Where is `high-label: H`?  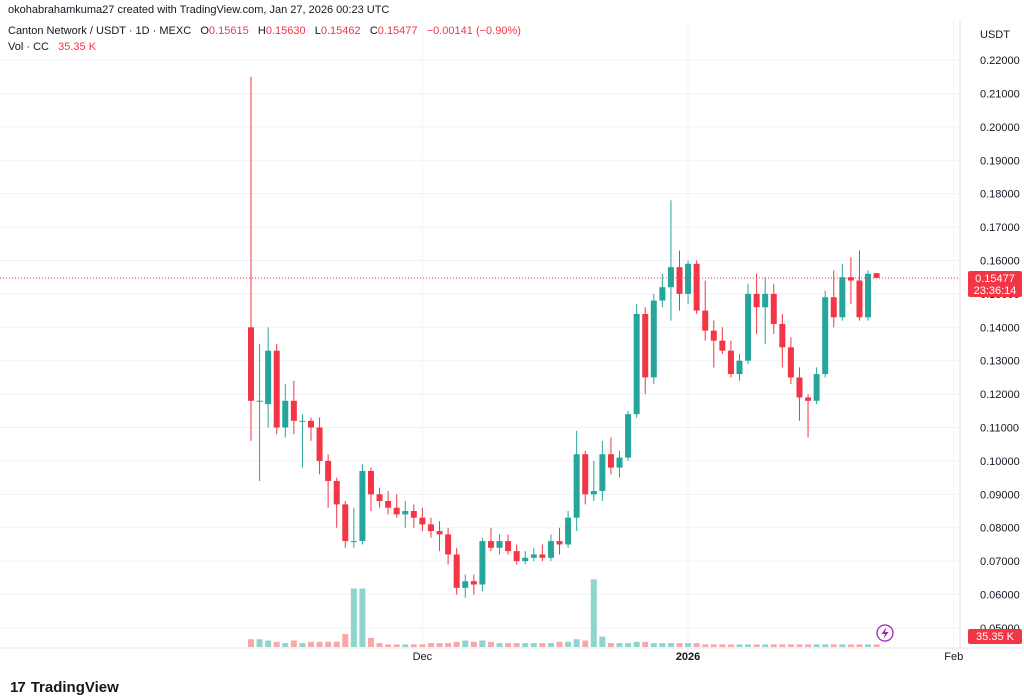
high-label: H is located at coordinates (261, 31).